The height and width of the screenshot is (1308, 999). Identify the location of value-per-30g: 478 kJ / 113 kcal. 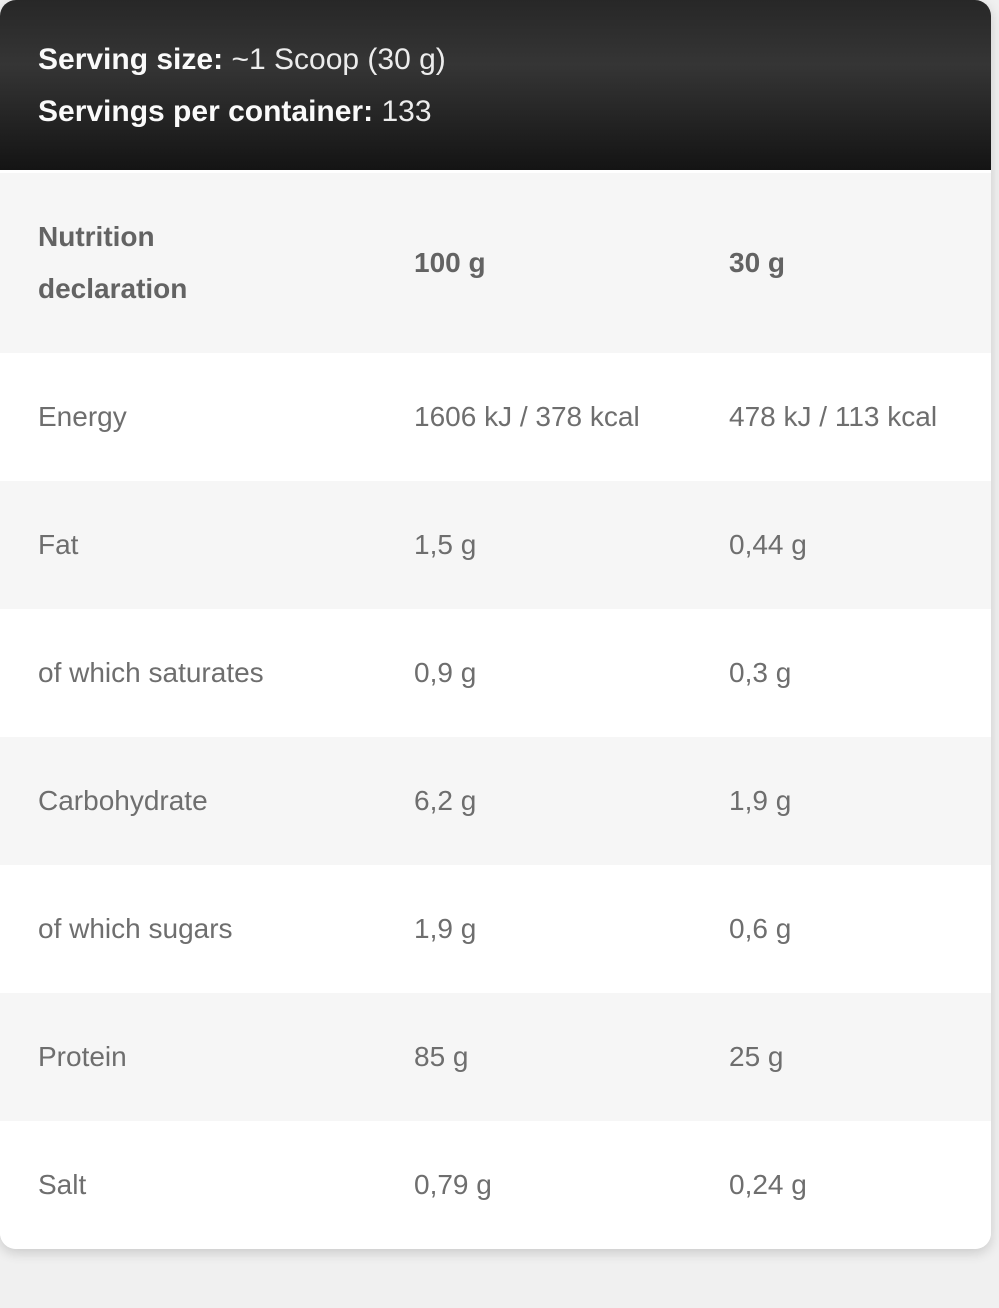
(833, 416).